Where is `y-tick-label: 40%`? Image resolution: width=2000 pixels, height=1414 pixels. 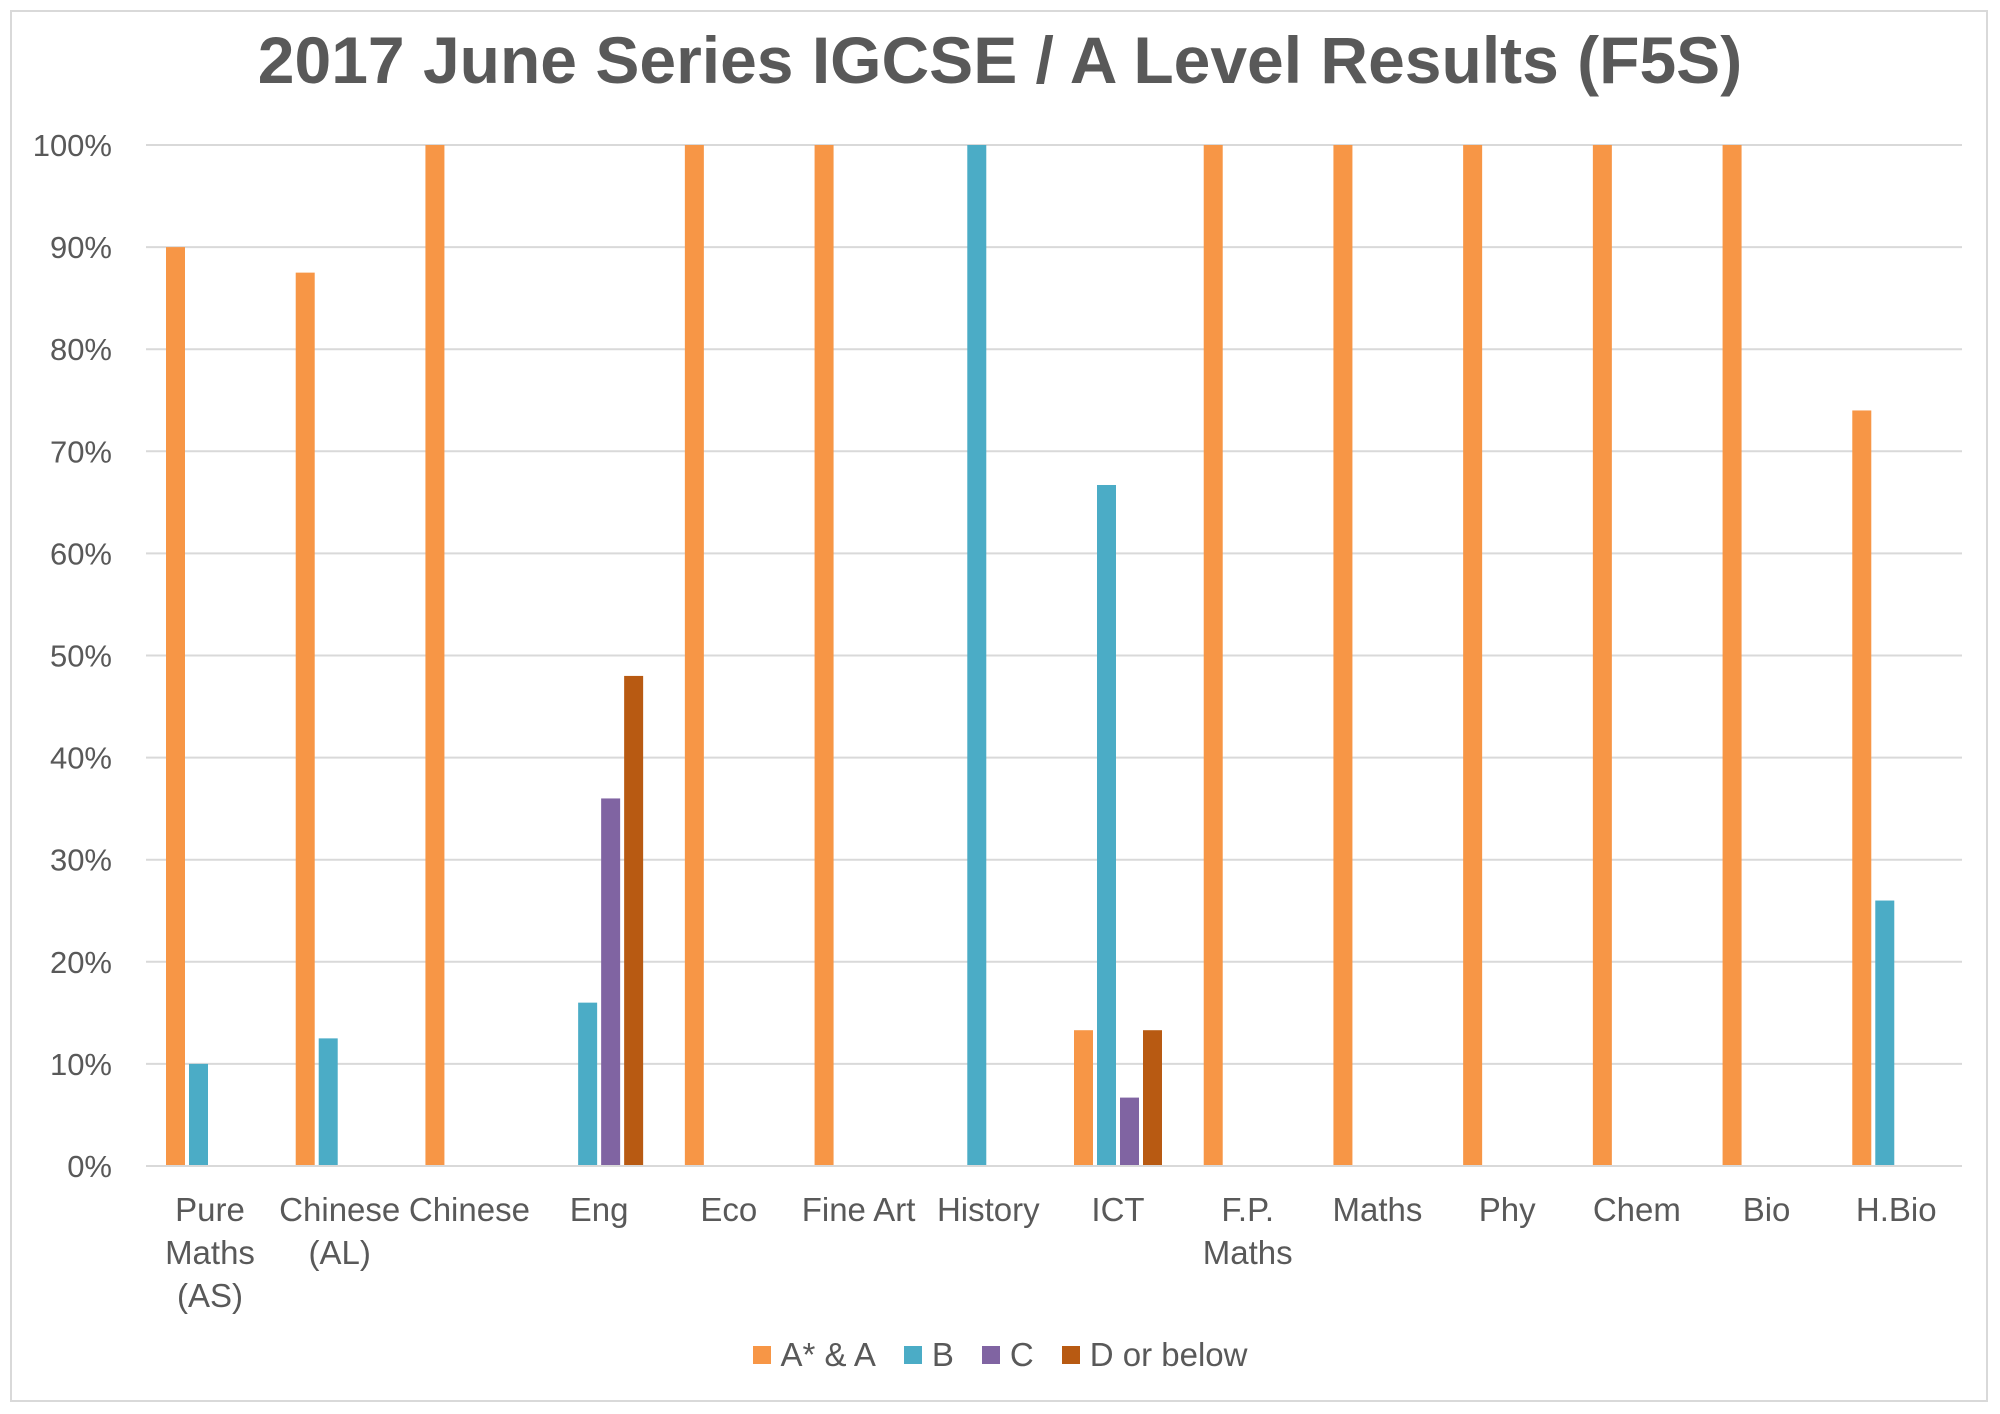
y-tick-label: 40% is located at coordinates (81, 758).